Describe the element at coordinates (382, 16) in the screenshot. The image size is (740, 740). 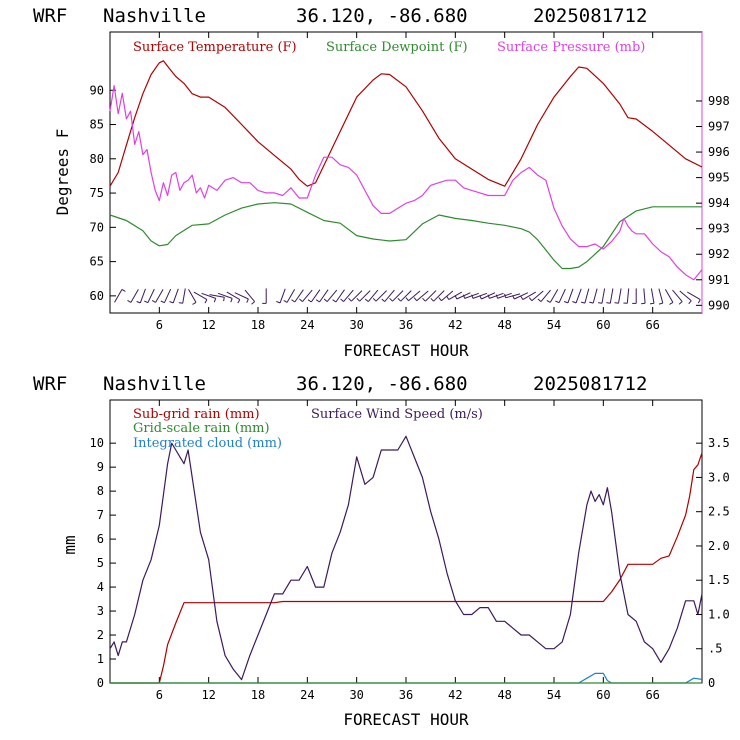
I see `header-coords: 36.120, -86.680` at that location.